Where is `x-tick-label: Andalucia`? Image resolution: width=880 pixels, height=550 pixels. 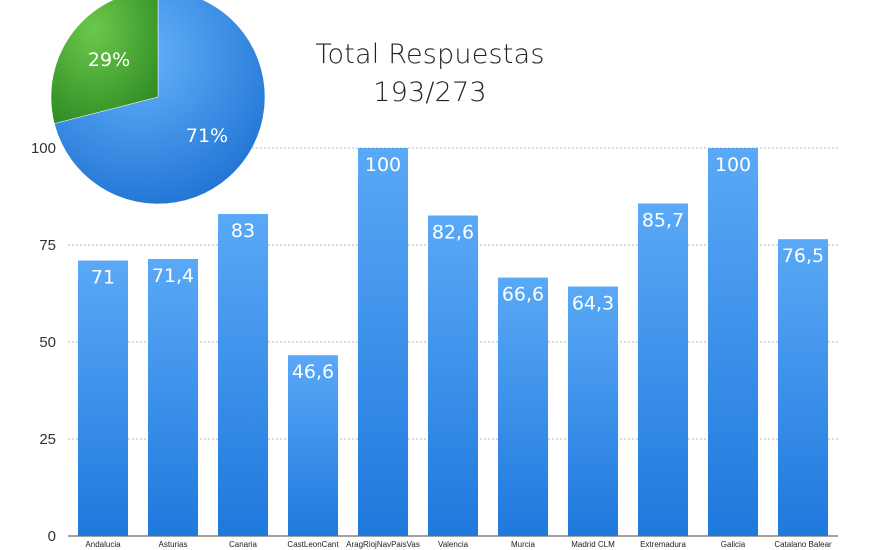 x-tick-label: Andalucia is located at coordinates (103, 544).